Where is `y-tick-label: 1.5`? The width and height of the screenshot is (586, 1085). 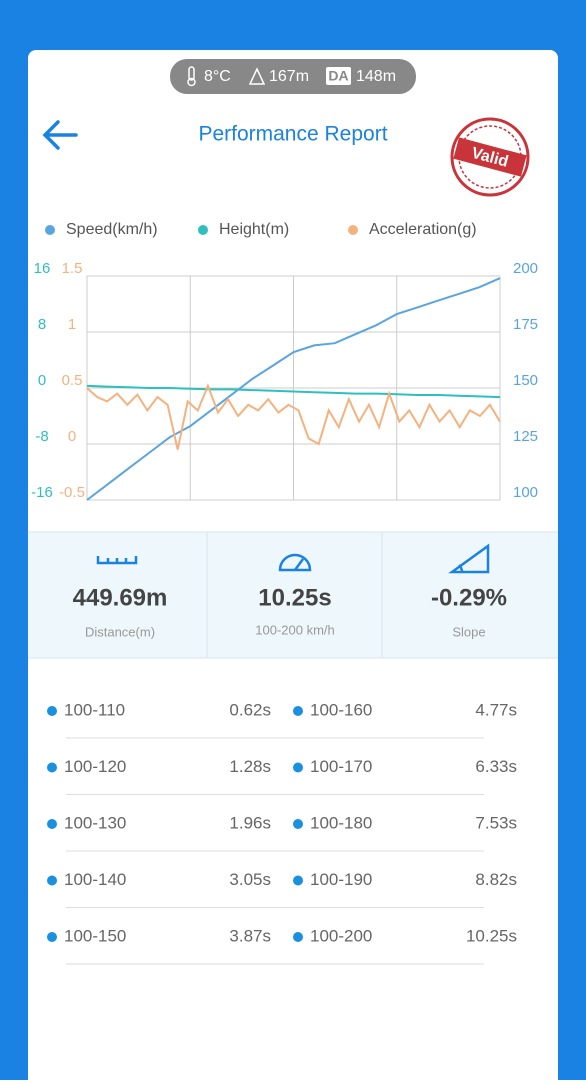
y-tick-label: 1.5 is located at coordinates (72, 268).